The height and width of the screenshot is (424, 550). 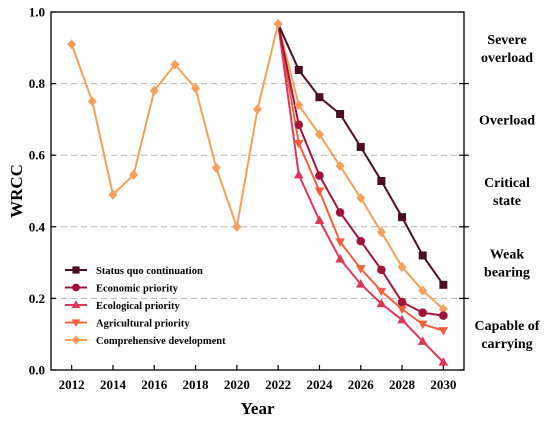 I want to click on y-tick-label: 0.0, so click(x=37, y=370).